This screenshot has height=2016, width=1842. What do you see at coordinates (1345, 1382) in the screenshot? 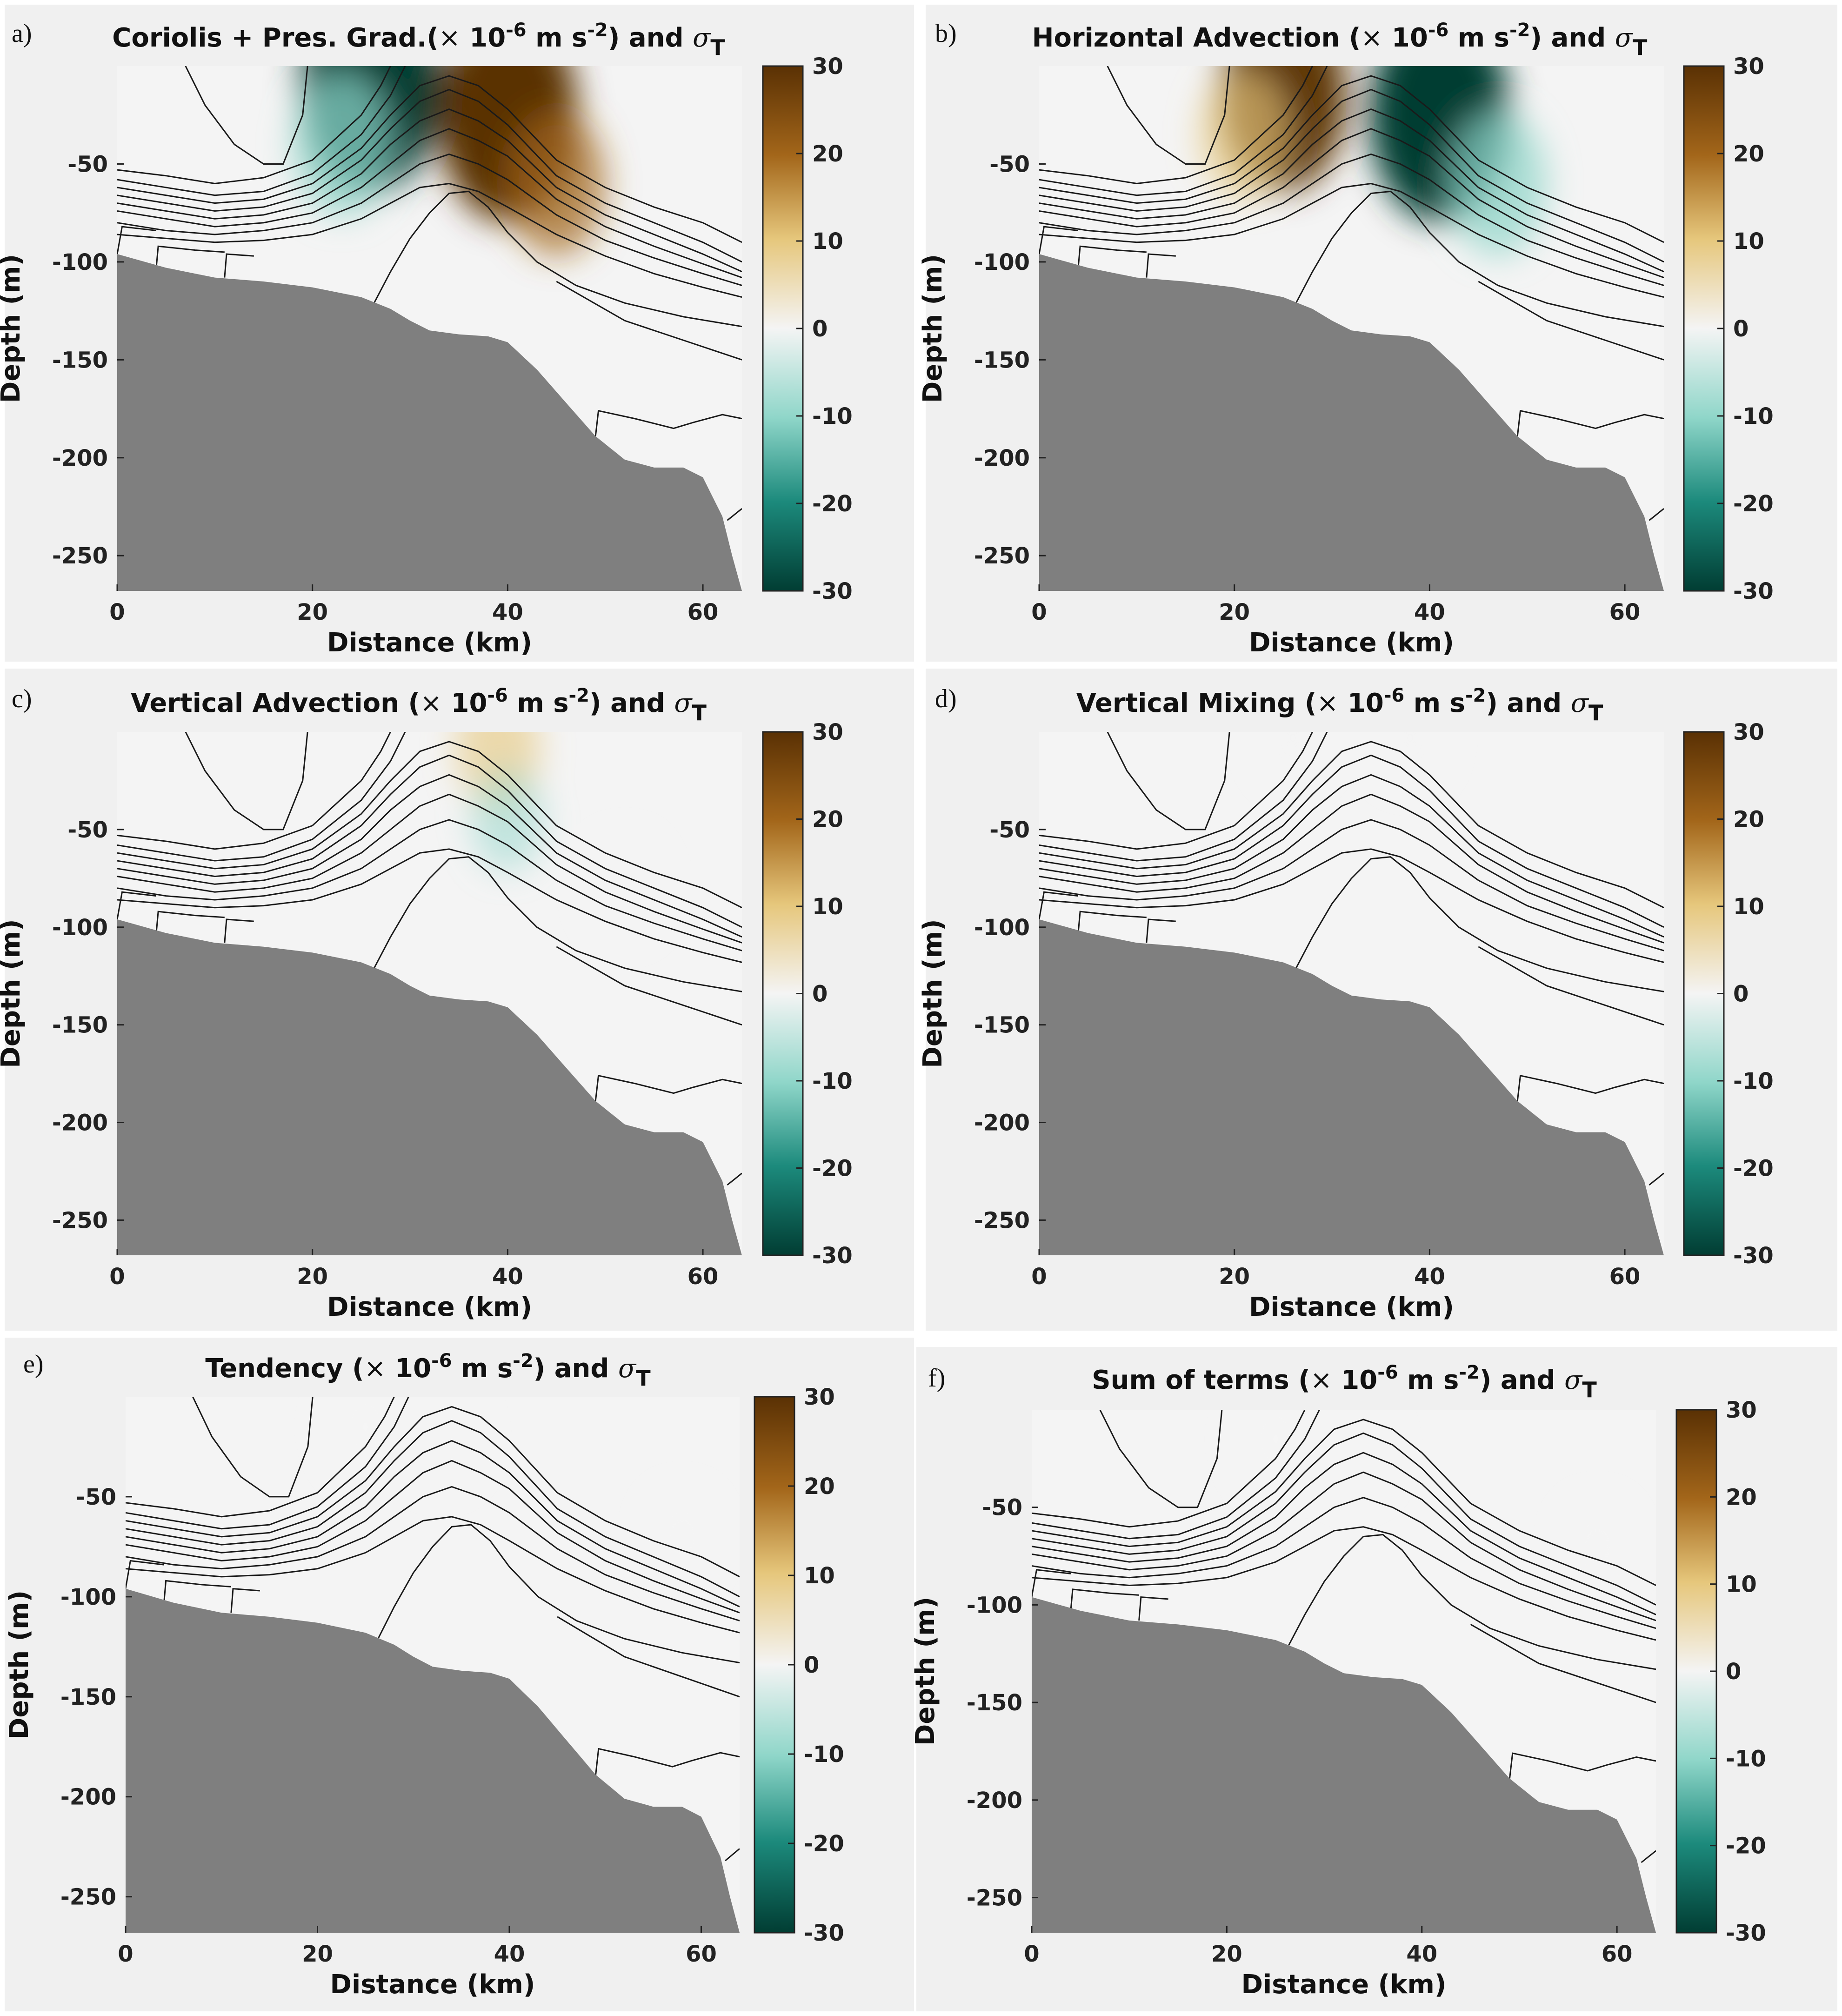
I see `panel-title: Sum of terms (× 10-6 m s-2) and σT` at bounding box center [1345, 1382].